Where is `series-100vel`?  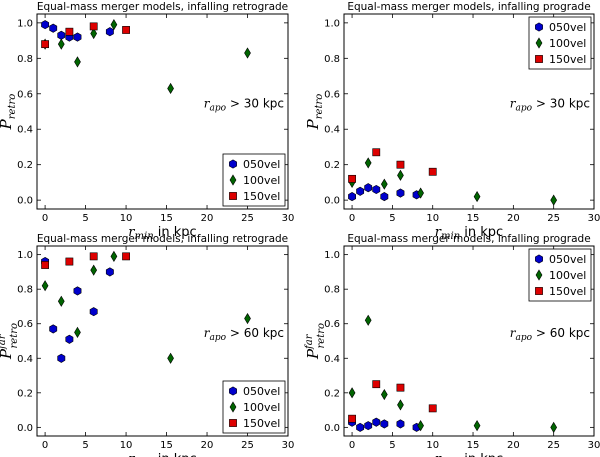
series-100vel is located at coordinates (146, 57).